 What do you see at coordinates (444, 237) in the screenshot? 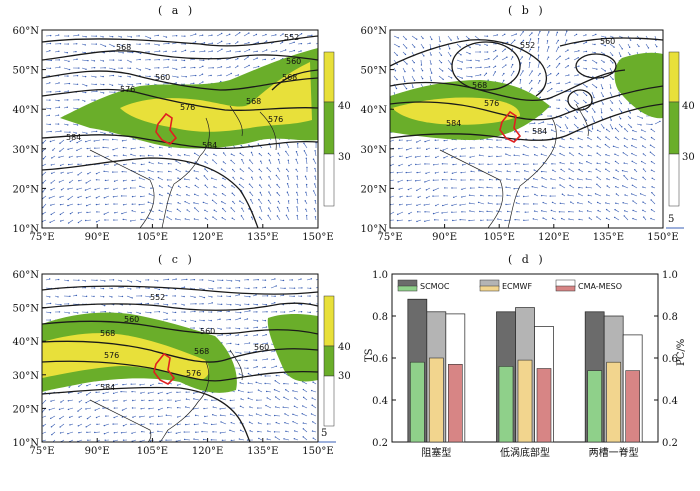
I see `x-tick-label: 90°E` at bounding box center [444, 237].